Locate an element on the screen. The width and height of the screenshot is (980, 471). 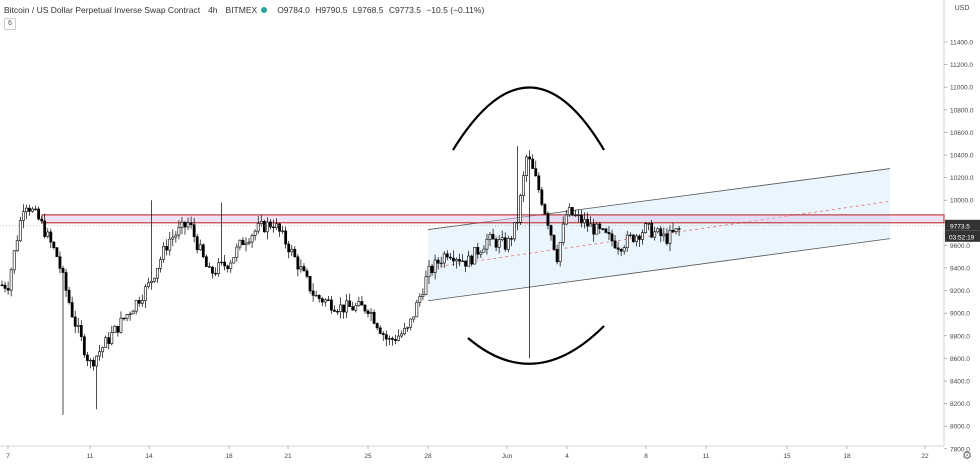
last-price-tag is located at coordinates (962, 225).